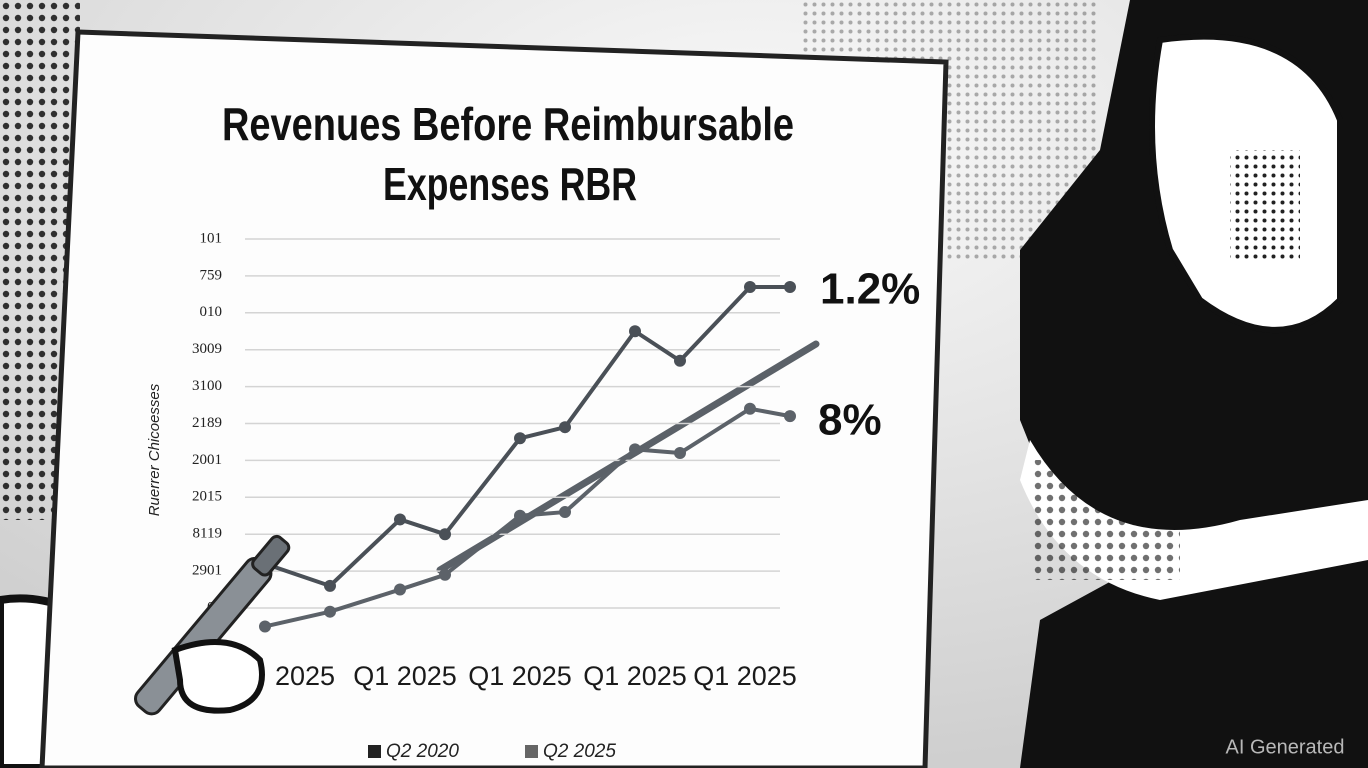 Image resolution: width=1368 pixels, height=768 pixels. Describe the element at coordinates (510, 184) in the screenshot. I see `chart-title: Expenses RBR` at that location.